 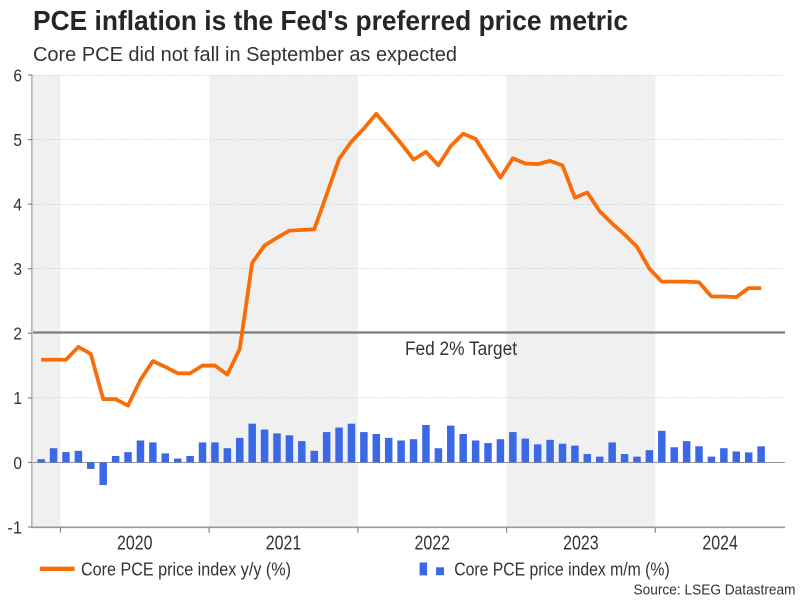 I want to click on svg-text: 3, so click(x=17, y=269).